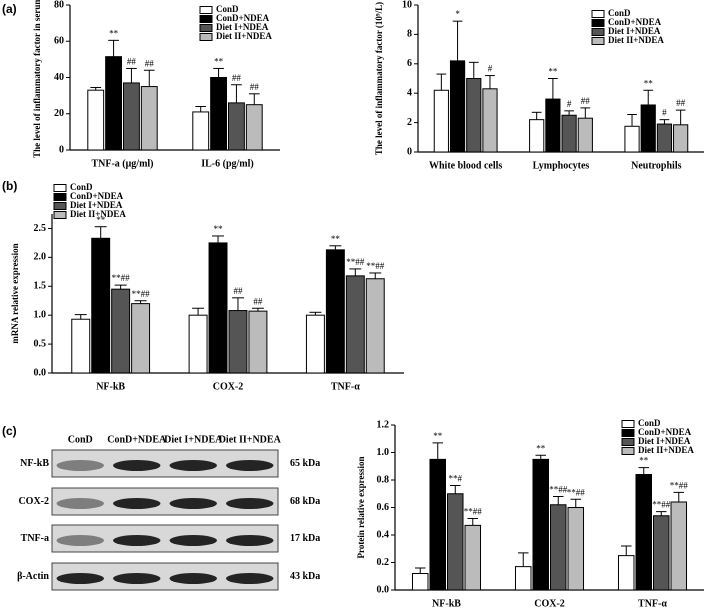 Image resolution: width=709 pixels, height=612 pixels. Describe the element at coordinates (165, 501) in the screenshot. I see `blot-strip` at that location.